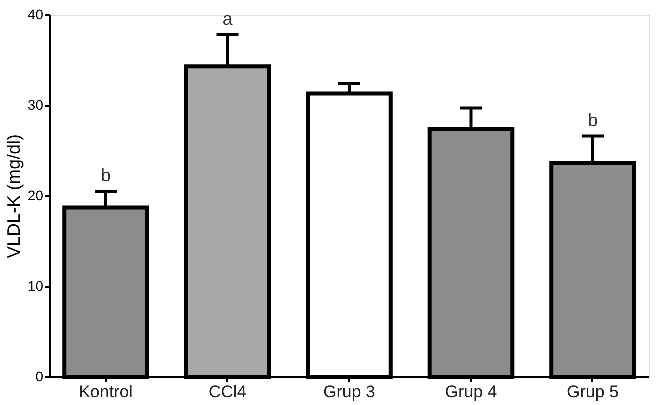 The height and width of the screenshot is (405, 657). Describe the element at coordinates (14, 196) in the screenshot. I see `y-axis-title: VLDL-K (mg/dl)` at that location.